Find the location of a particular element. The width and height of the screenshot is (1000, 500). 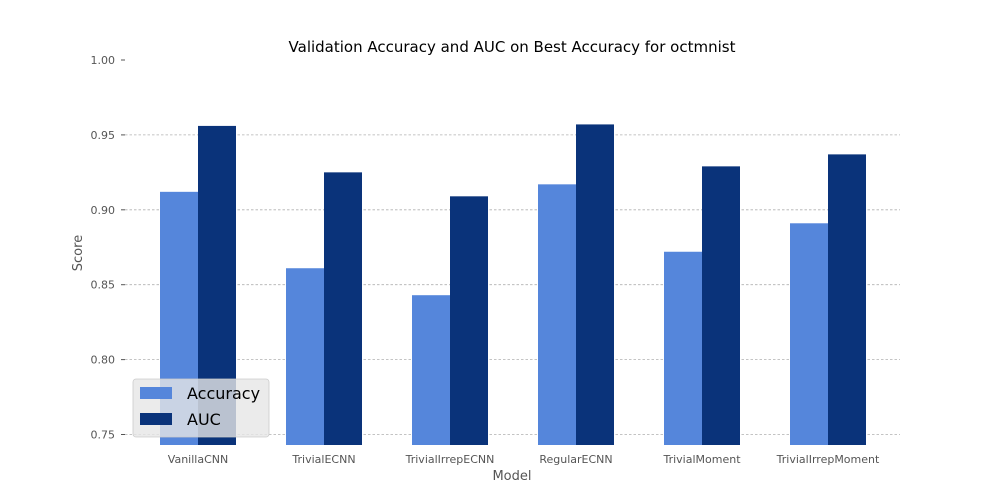

x-tick-label: TrivialECNN is located at coordinates (323, 459).